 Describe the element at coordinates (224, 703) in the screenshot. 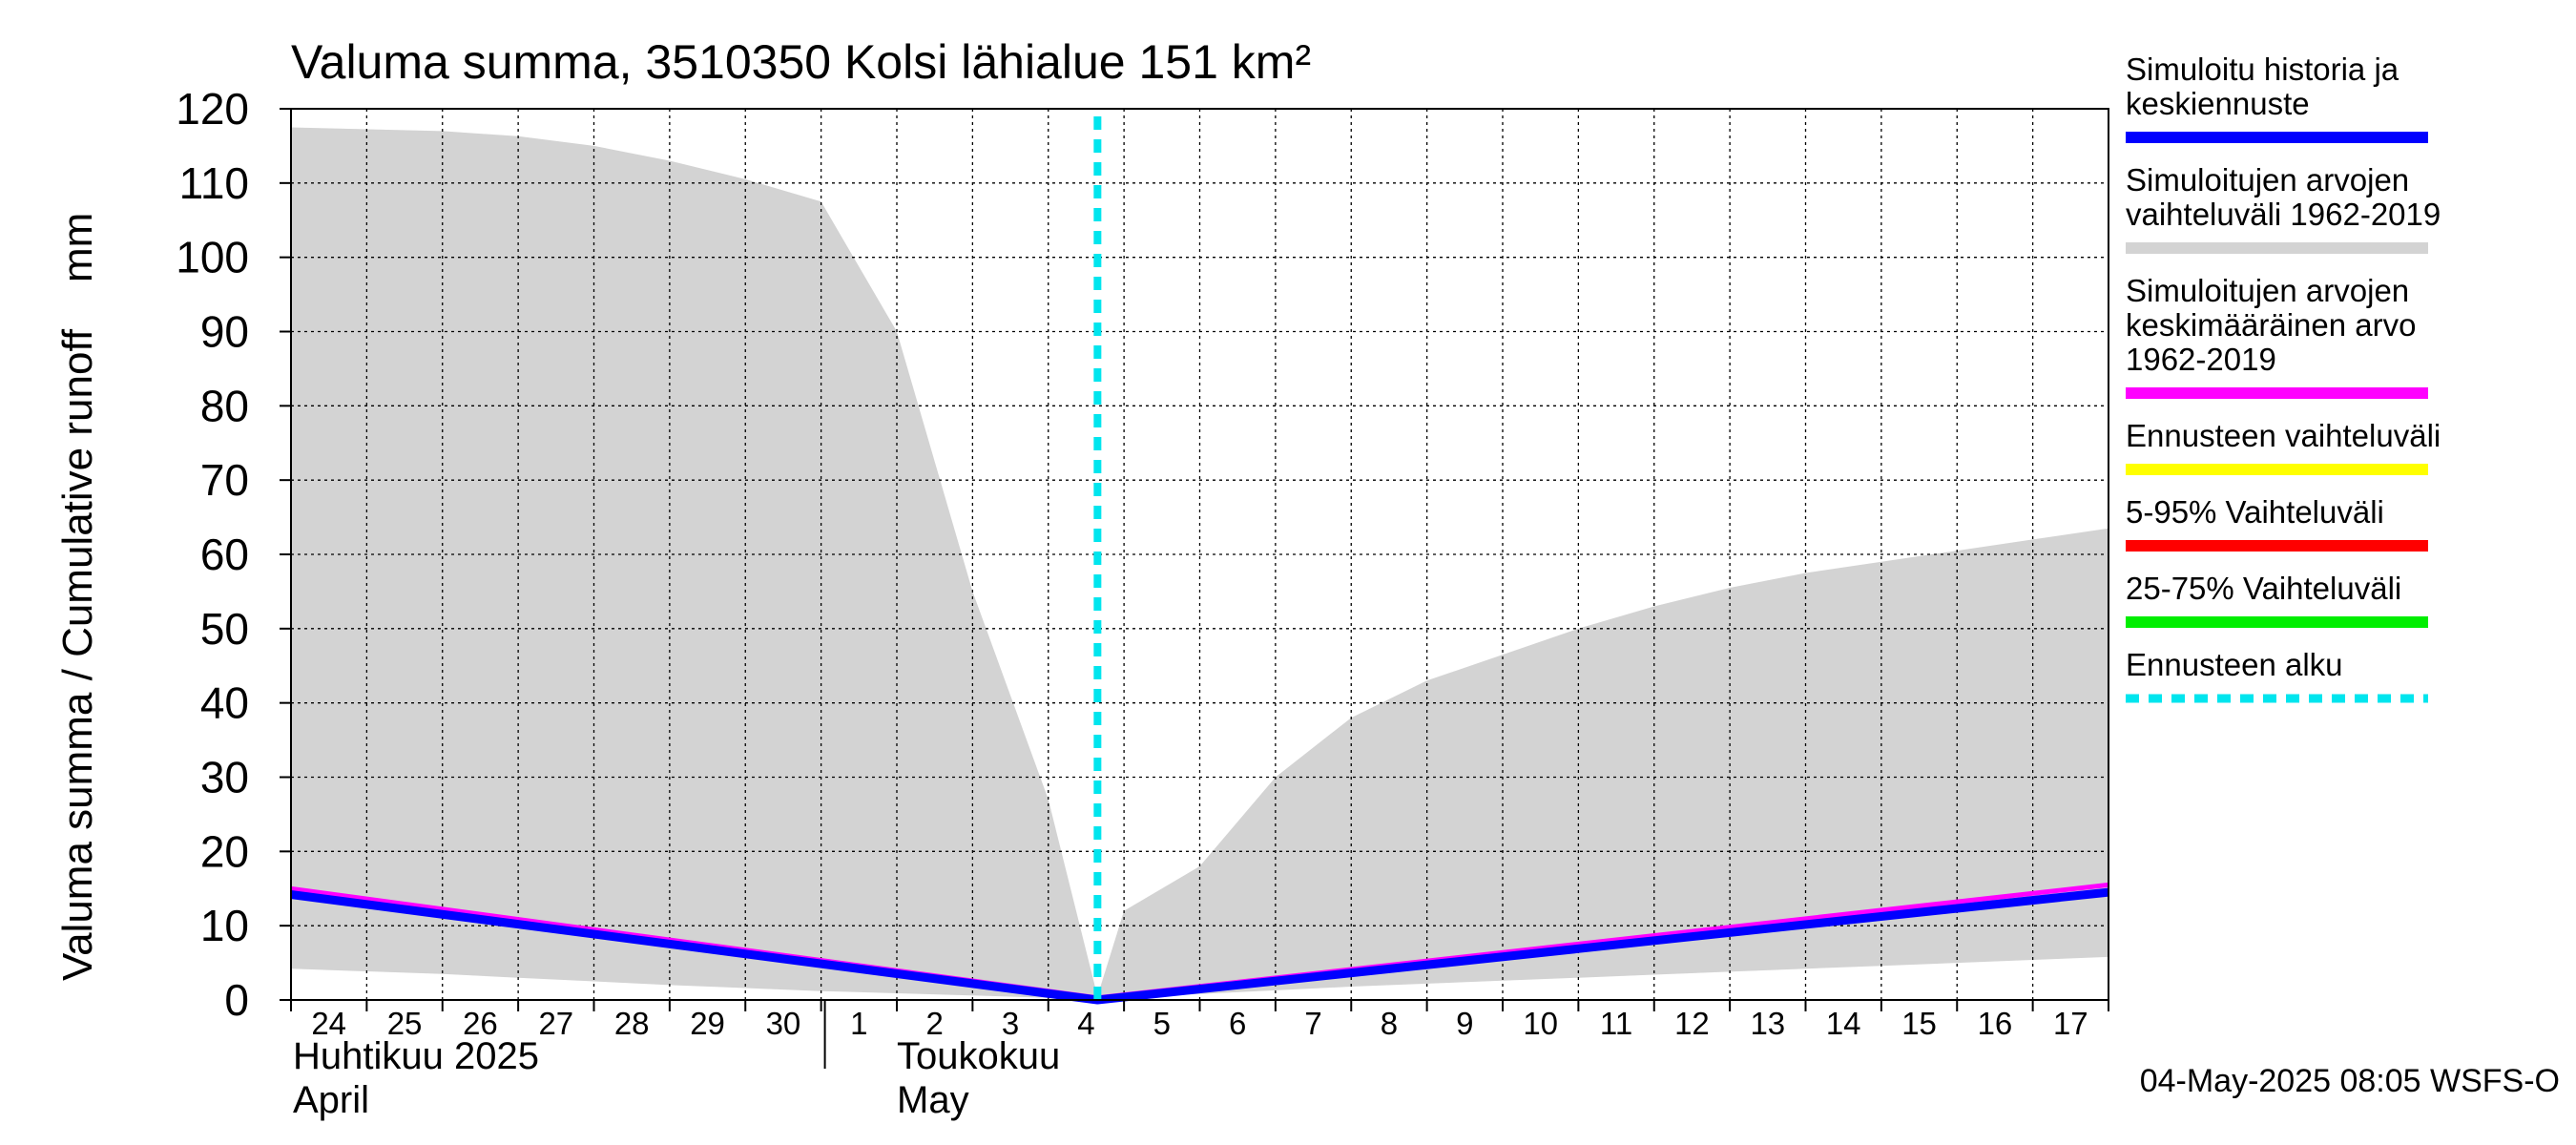

I see `y-tick-label: 40` at that location.